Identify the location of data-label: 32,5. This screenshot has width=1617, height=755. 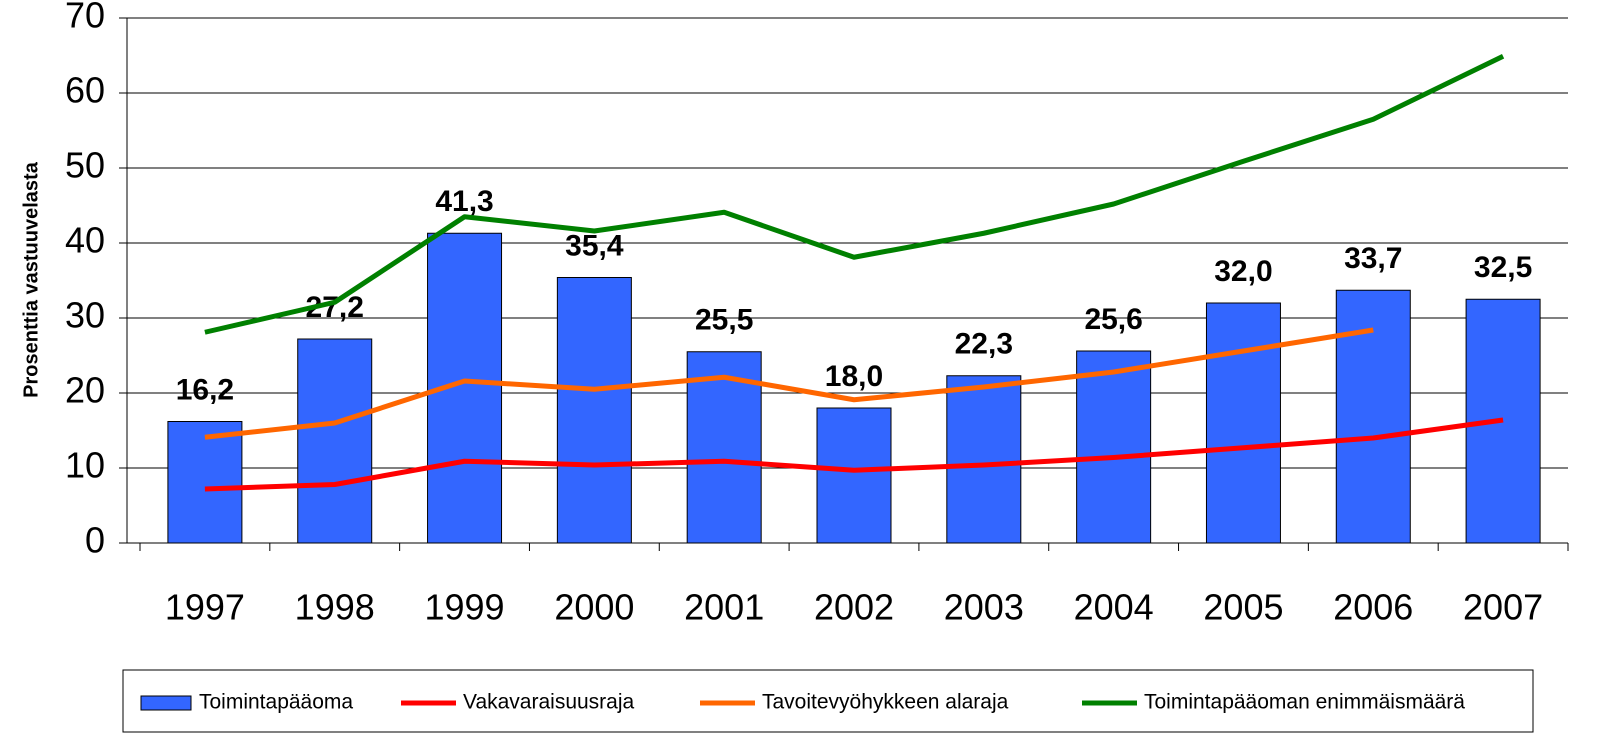
(1503, 267).